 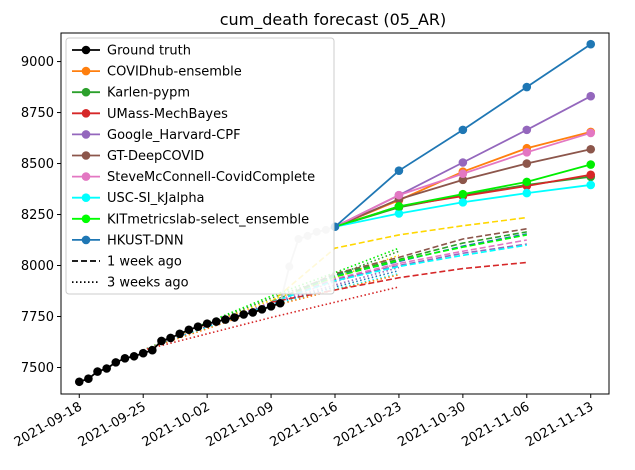 I want to click on legend-label-umass-mechbayes: UMass-MechBayes, so click(x=167, y=114).